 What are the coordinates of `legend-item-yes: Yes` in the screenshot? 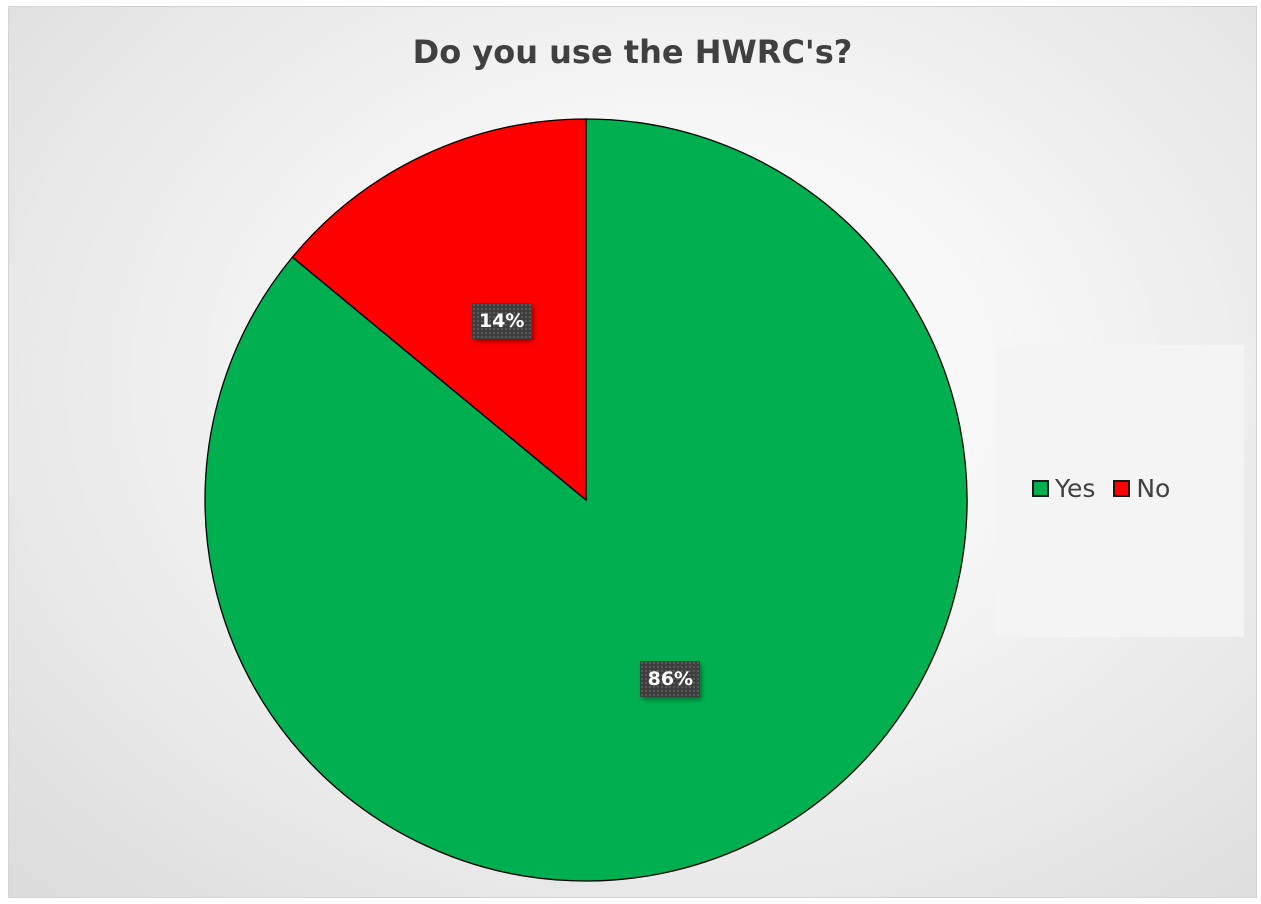 It's located at (1063, 488).